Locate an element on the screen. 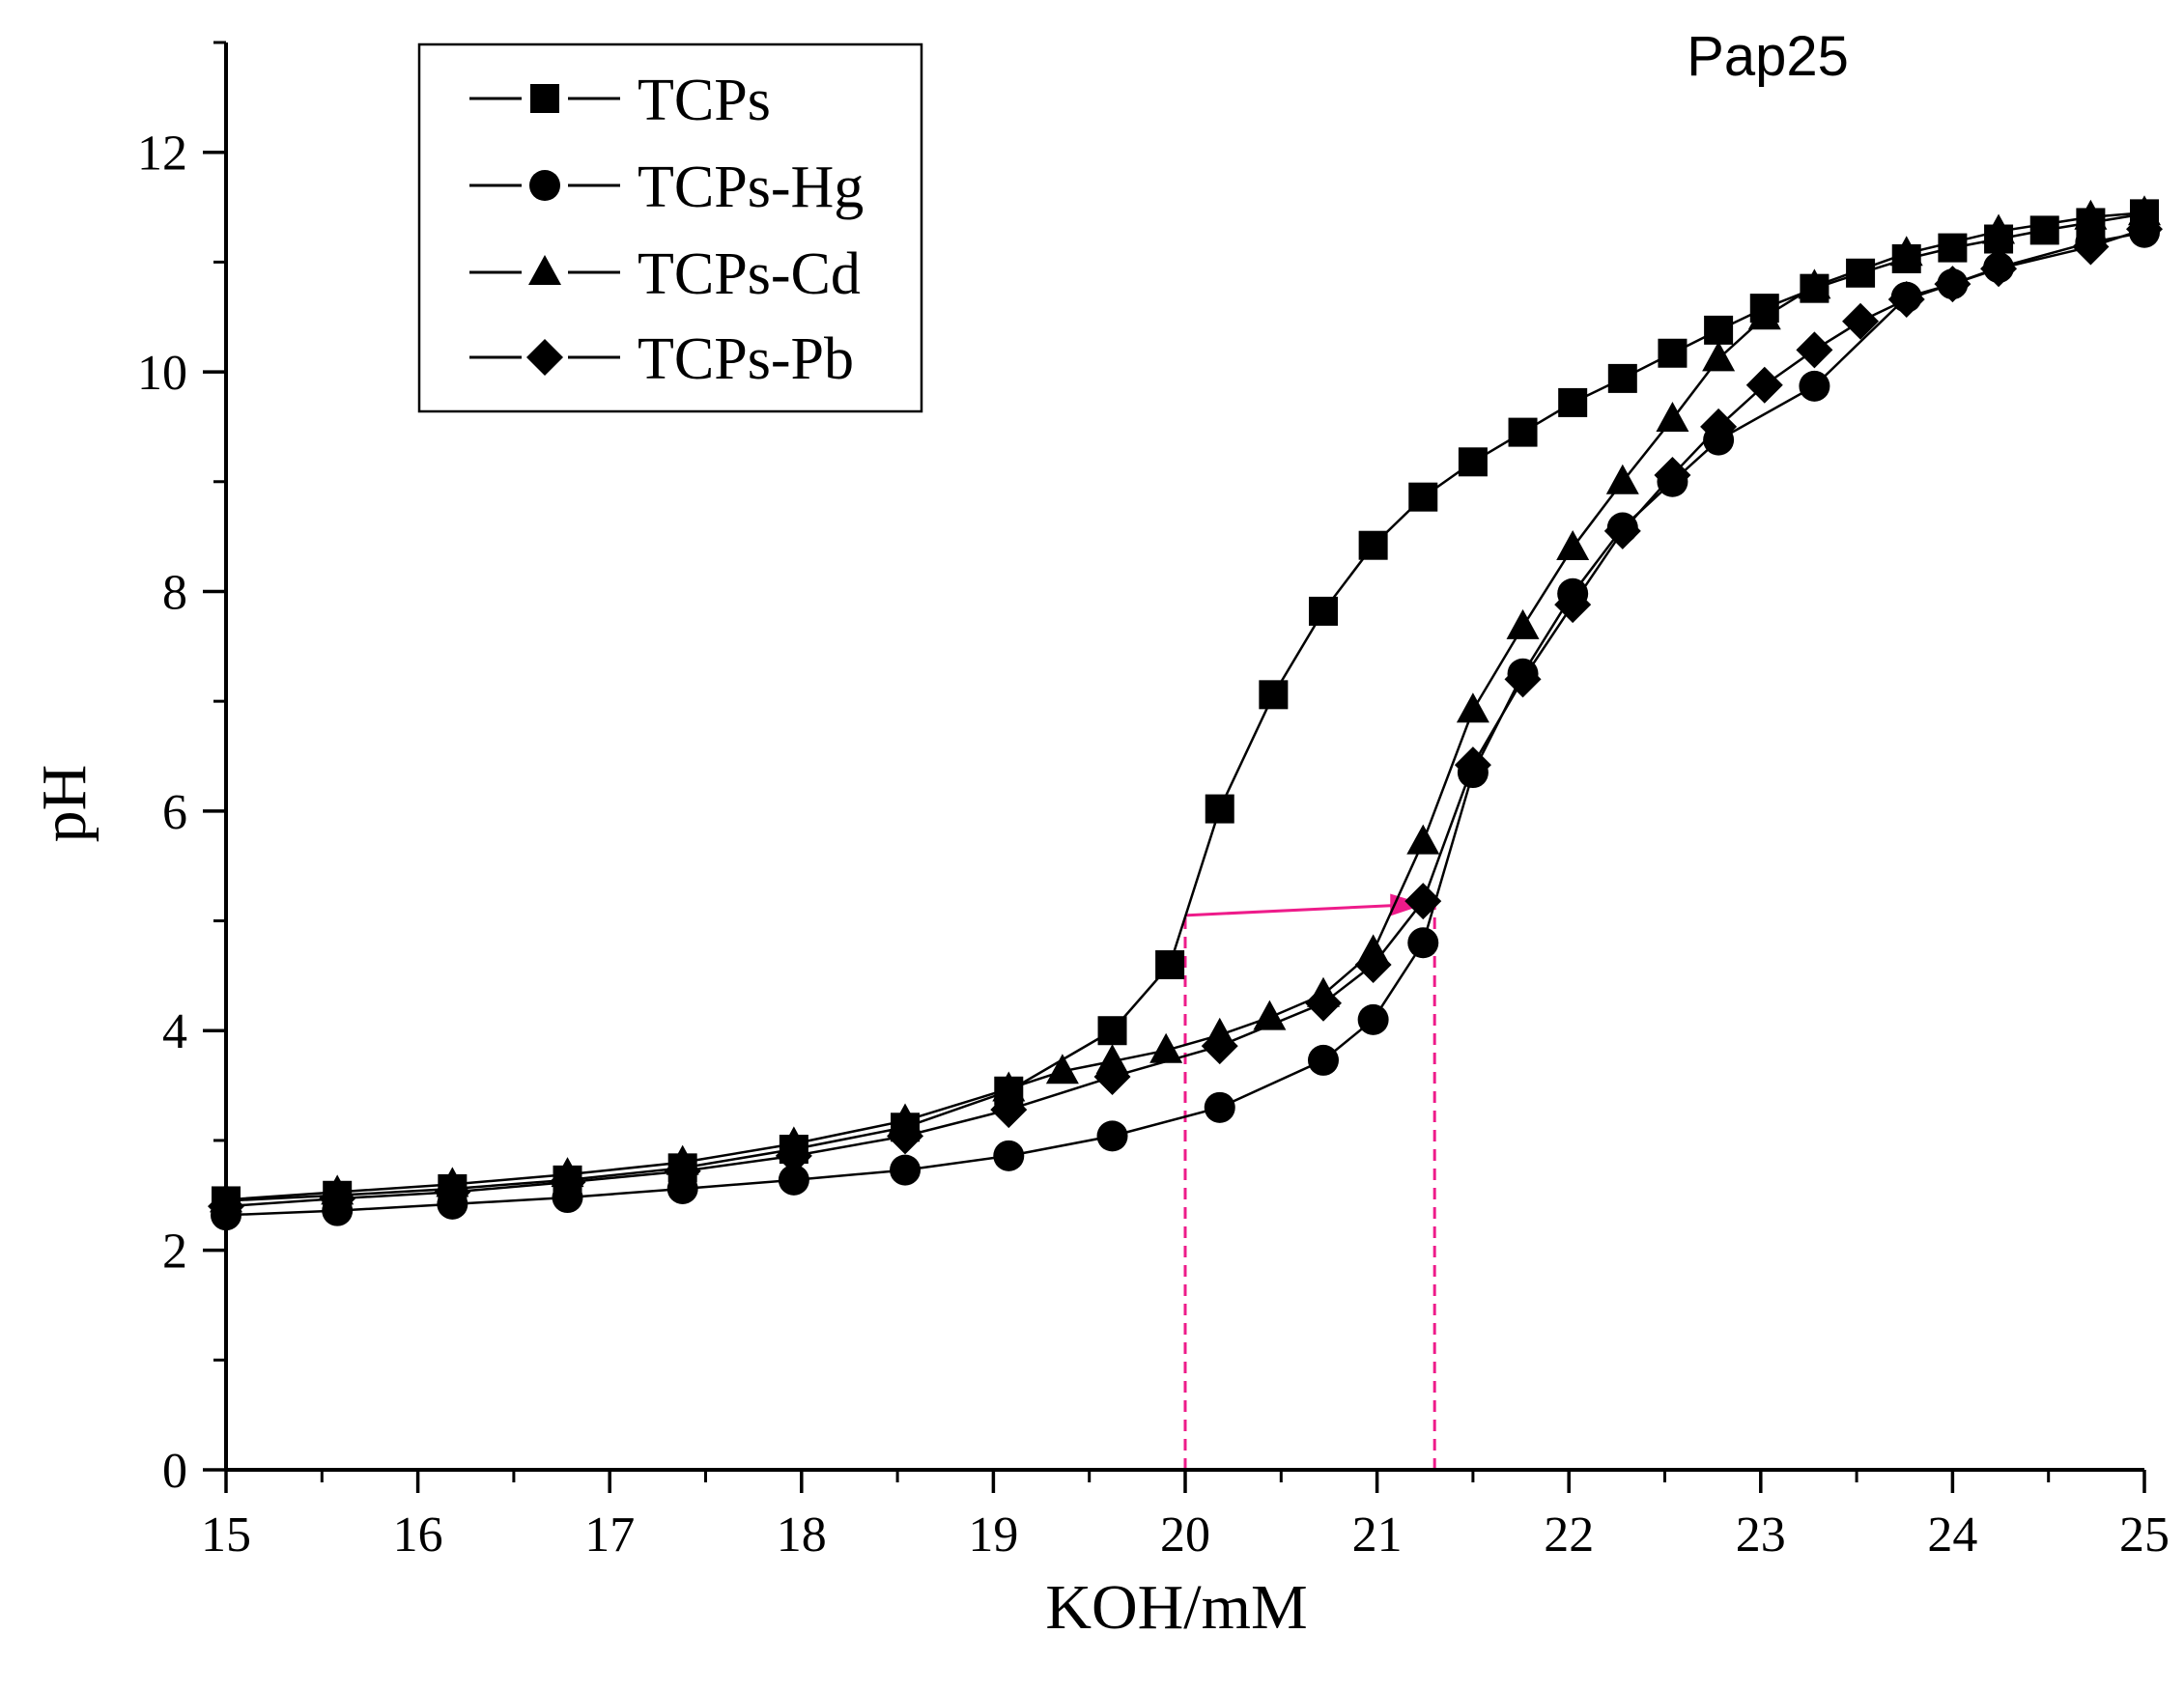 This screenshot has height=1690, width=2184. x-tick-label-18: 18 is located at coordinates (802, 1535).